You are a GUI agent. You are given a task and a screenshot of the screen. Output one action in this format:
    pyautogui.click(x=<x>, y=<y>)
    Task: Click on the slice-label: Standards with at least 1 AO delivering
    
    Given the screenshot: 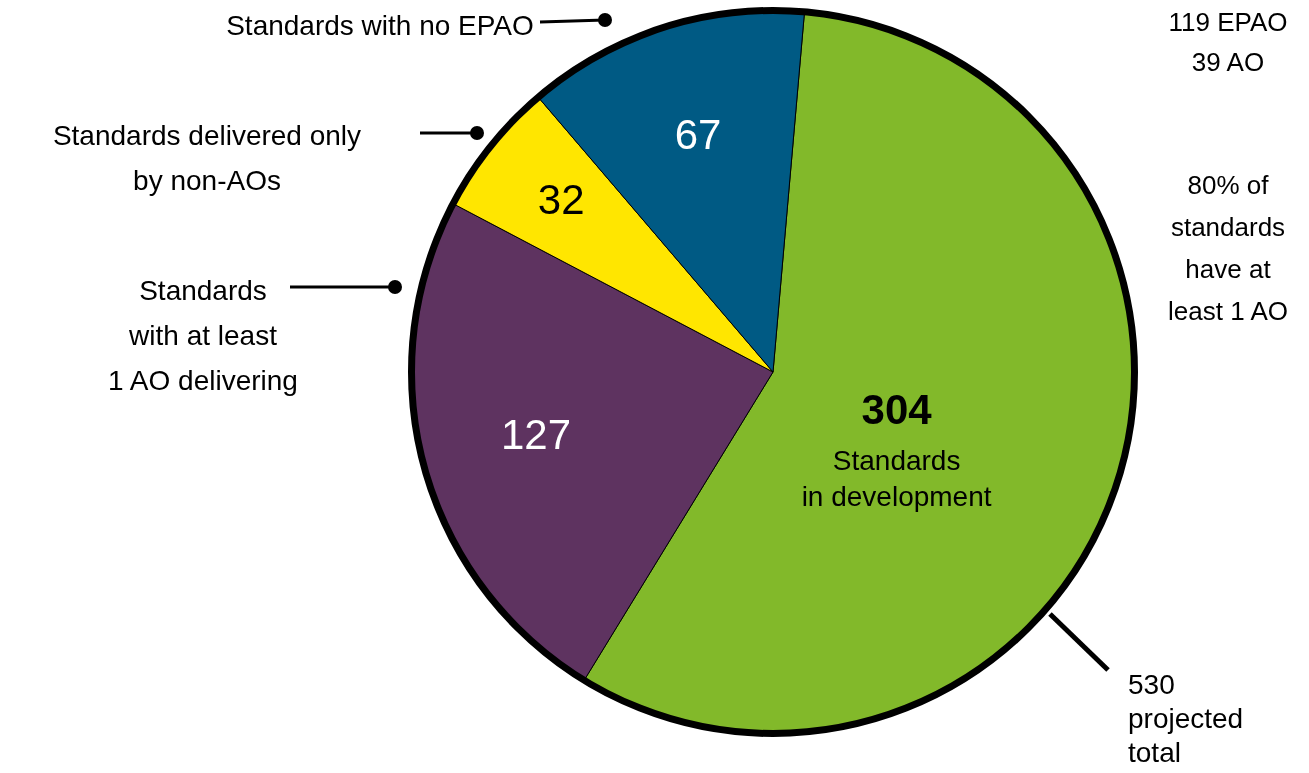 What is the action you would take?
    pyautogui.click(x=203, y=336)
    